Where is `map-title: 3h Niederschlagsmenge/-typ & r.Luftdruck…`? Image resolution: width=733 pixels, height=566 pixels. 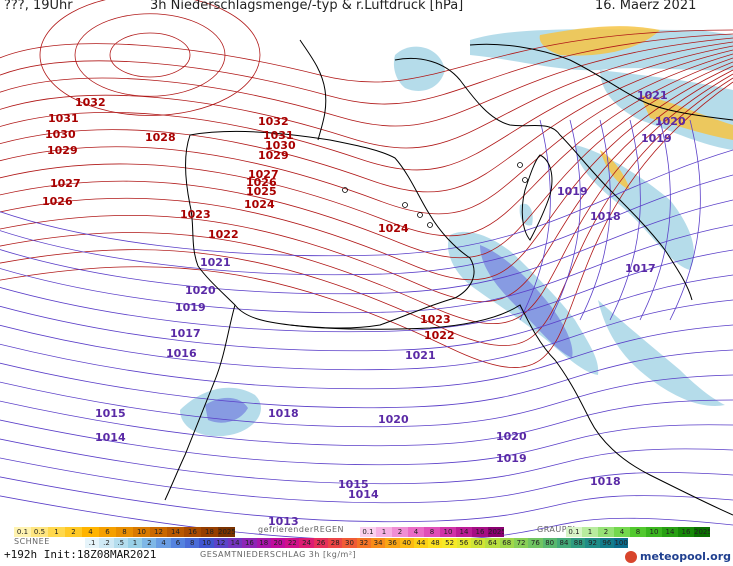 map-title: 3h Niederschlagsmenge/-typ & r.Luftdruck… is located at coordinates (307, 6).